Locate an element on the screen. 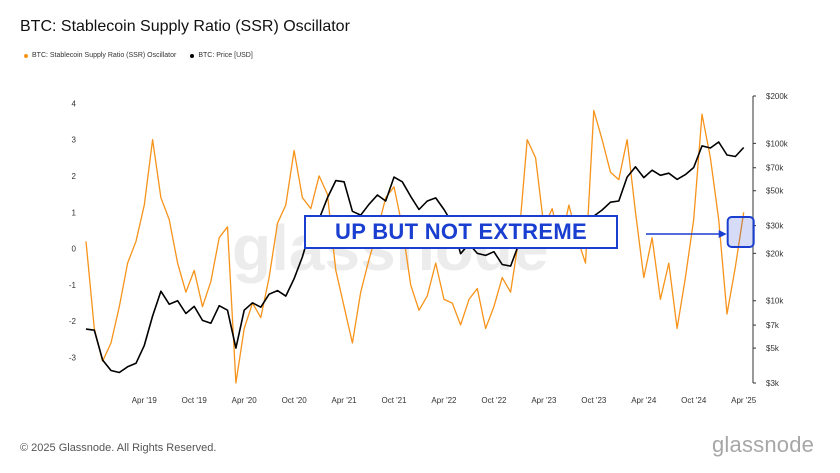  y-left-tick-label: -1 is located at coordinates (73, 285).